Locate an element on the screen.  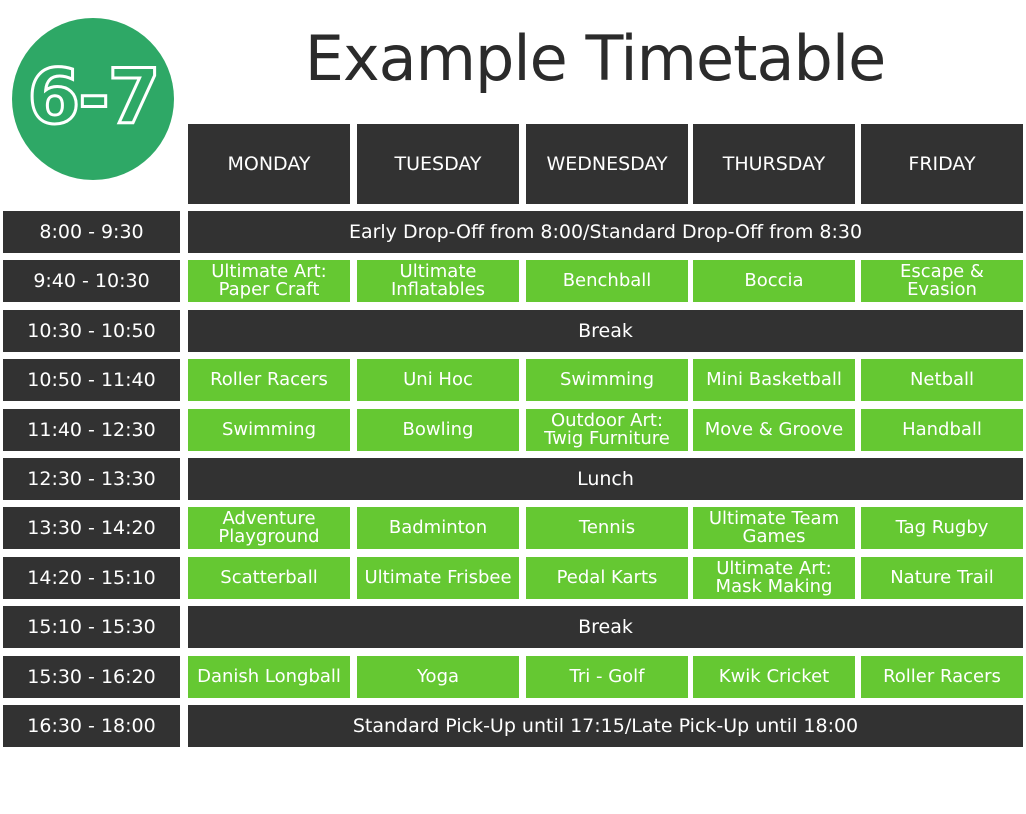
spanning-event: Lunch is located at coordinates (605, 479).